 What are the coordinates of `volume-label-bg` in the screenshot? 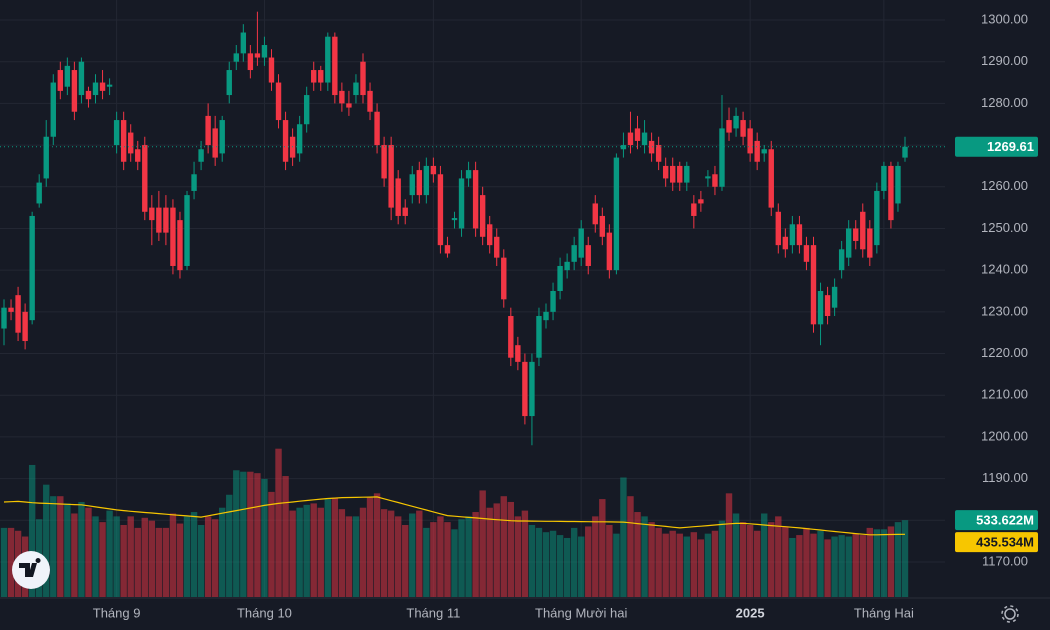 It's located at (996, 520).